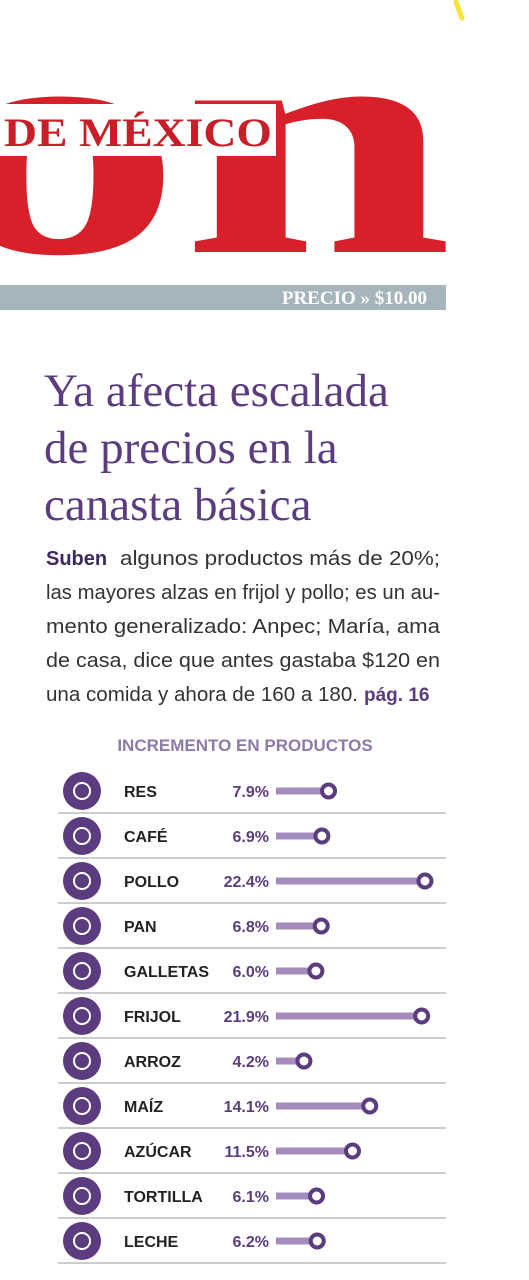 This screenshot has height=1280, width=529. I want to click on value-label: 14.1%, so click(246, 1107).